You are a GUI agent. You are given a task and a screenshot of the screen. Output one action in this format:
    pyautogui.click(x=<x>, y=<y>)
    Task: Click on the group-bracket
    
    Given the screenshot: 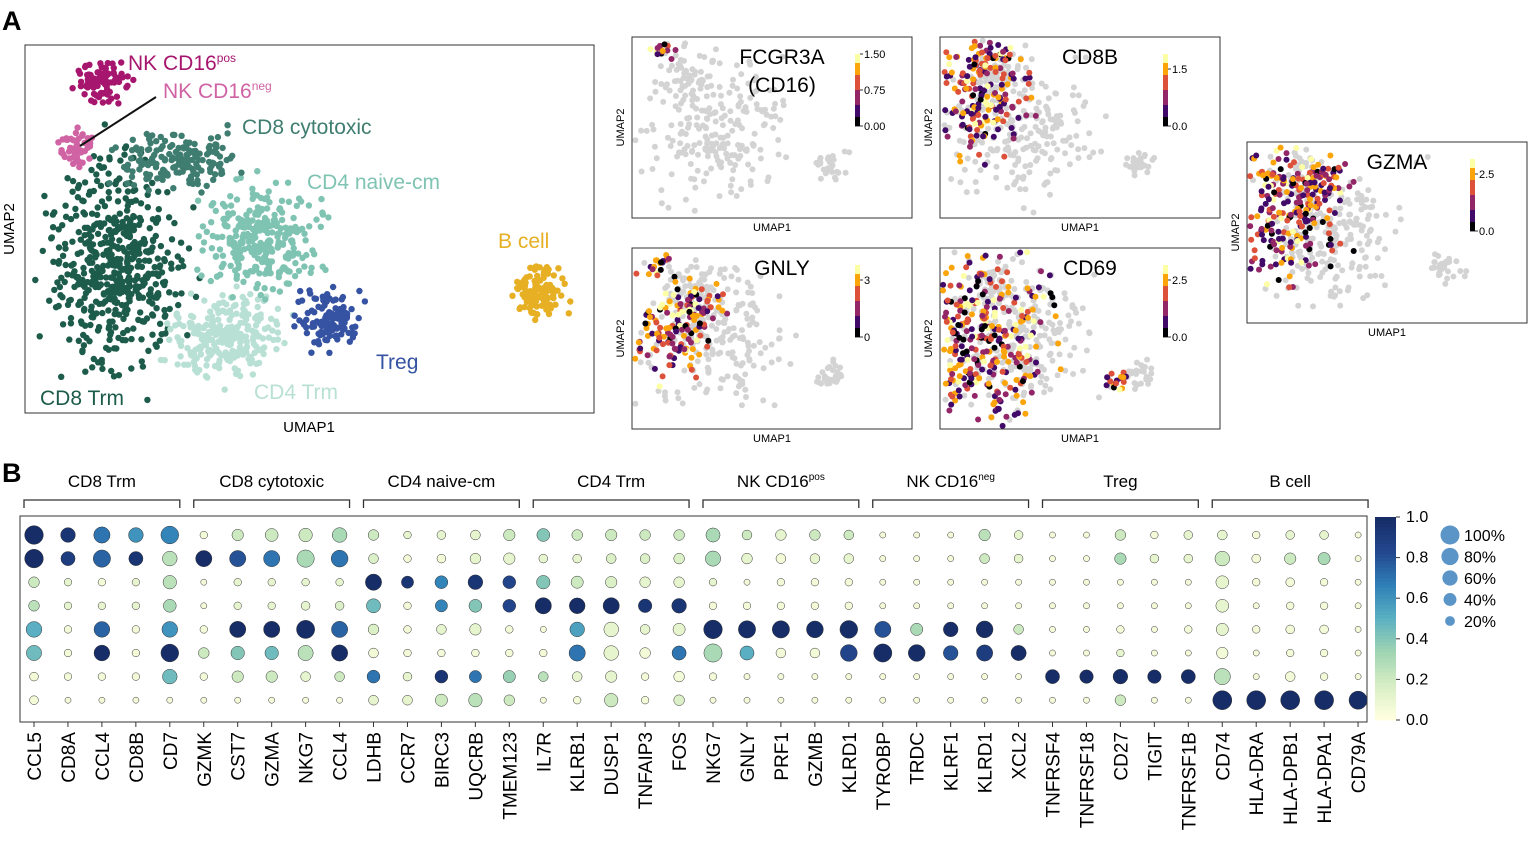 What is the action you would take?
    pyautogui.click(x=441, y=503)
    